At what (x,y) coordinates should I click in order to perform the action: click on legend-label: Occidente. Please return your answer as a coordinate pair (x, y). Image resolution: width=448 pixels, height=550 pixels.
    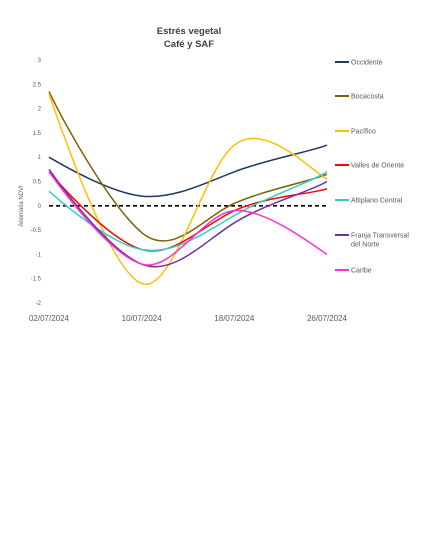
    Looking at the image, I should click on (367, 63).